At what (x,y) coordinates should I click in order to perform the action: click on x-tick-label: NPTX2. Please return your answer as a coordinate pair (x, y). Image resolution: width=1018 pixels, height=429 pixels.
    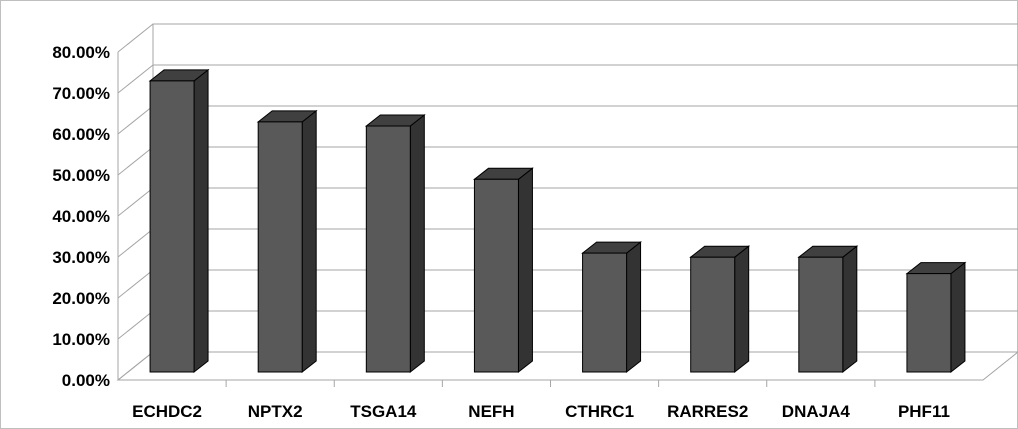
    Looking at the image, I should click on (275, 411).